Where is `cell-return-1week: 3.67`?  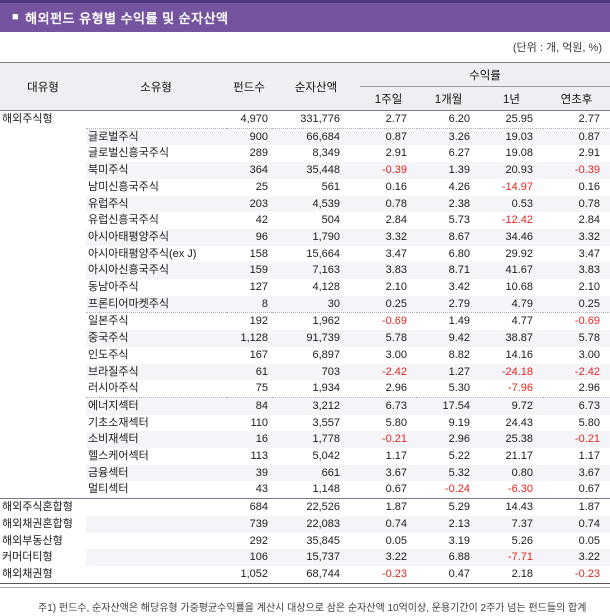
cell-return-1week: 3.67 is located at coordinates (388, 473).